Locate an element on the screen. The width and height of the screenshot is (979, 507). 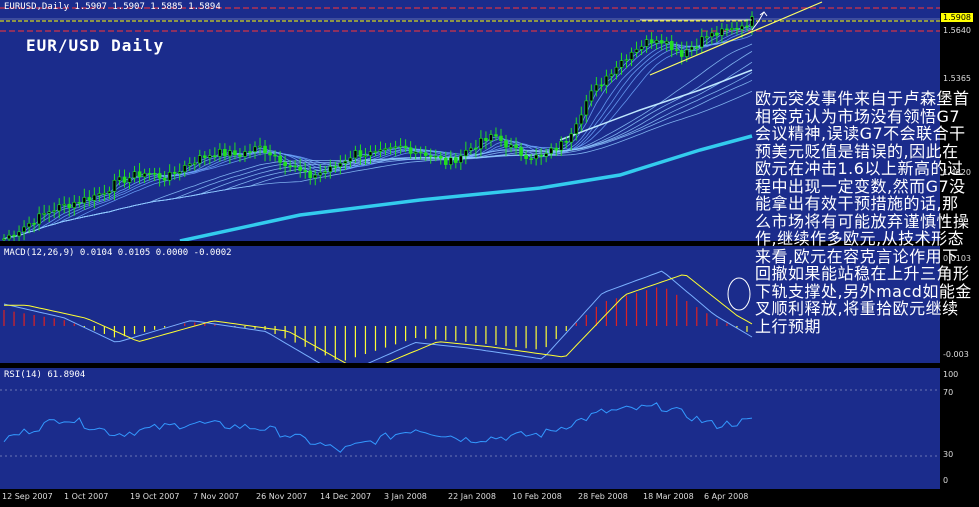
macd-signal-line is located at coordinates (378, 318).